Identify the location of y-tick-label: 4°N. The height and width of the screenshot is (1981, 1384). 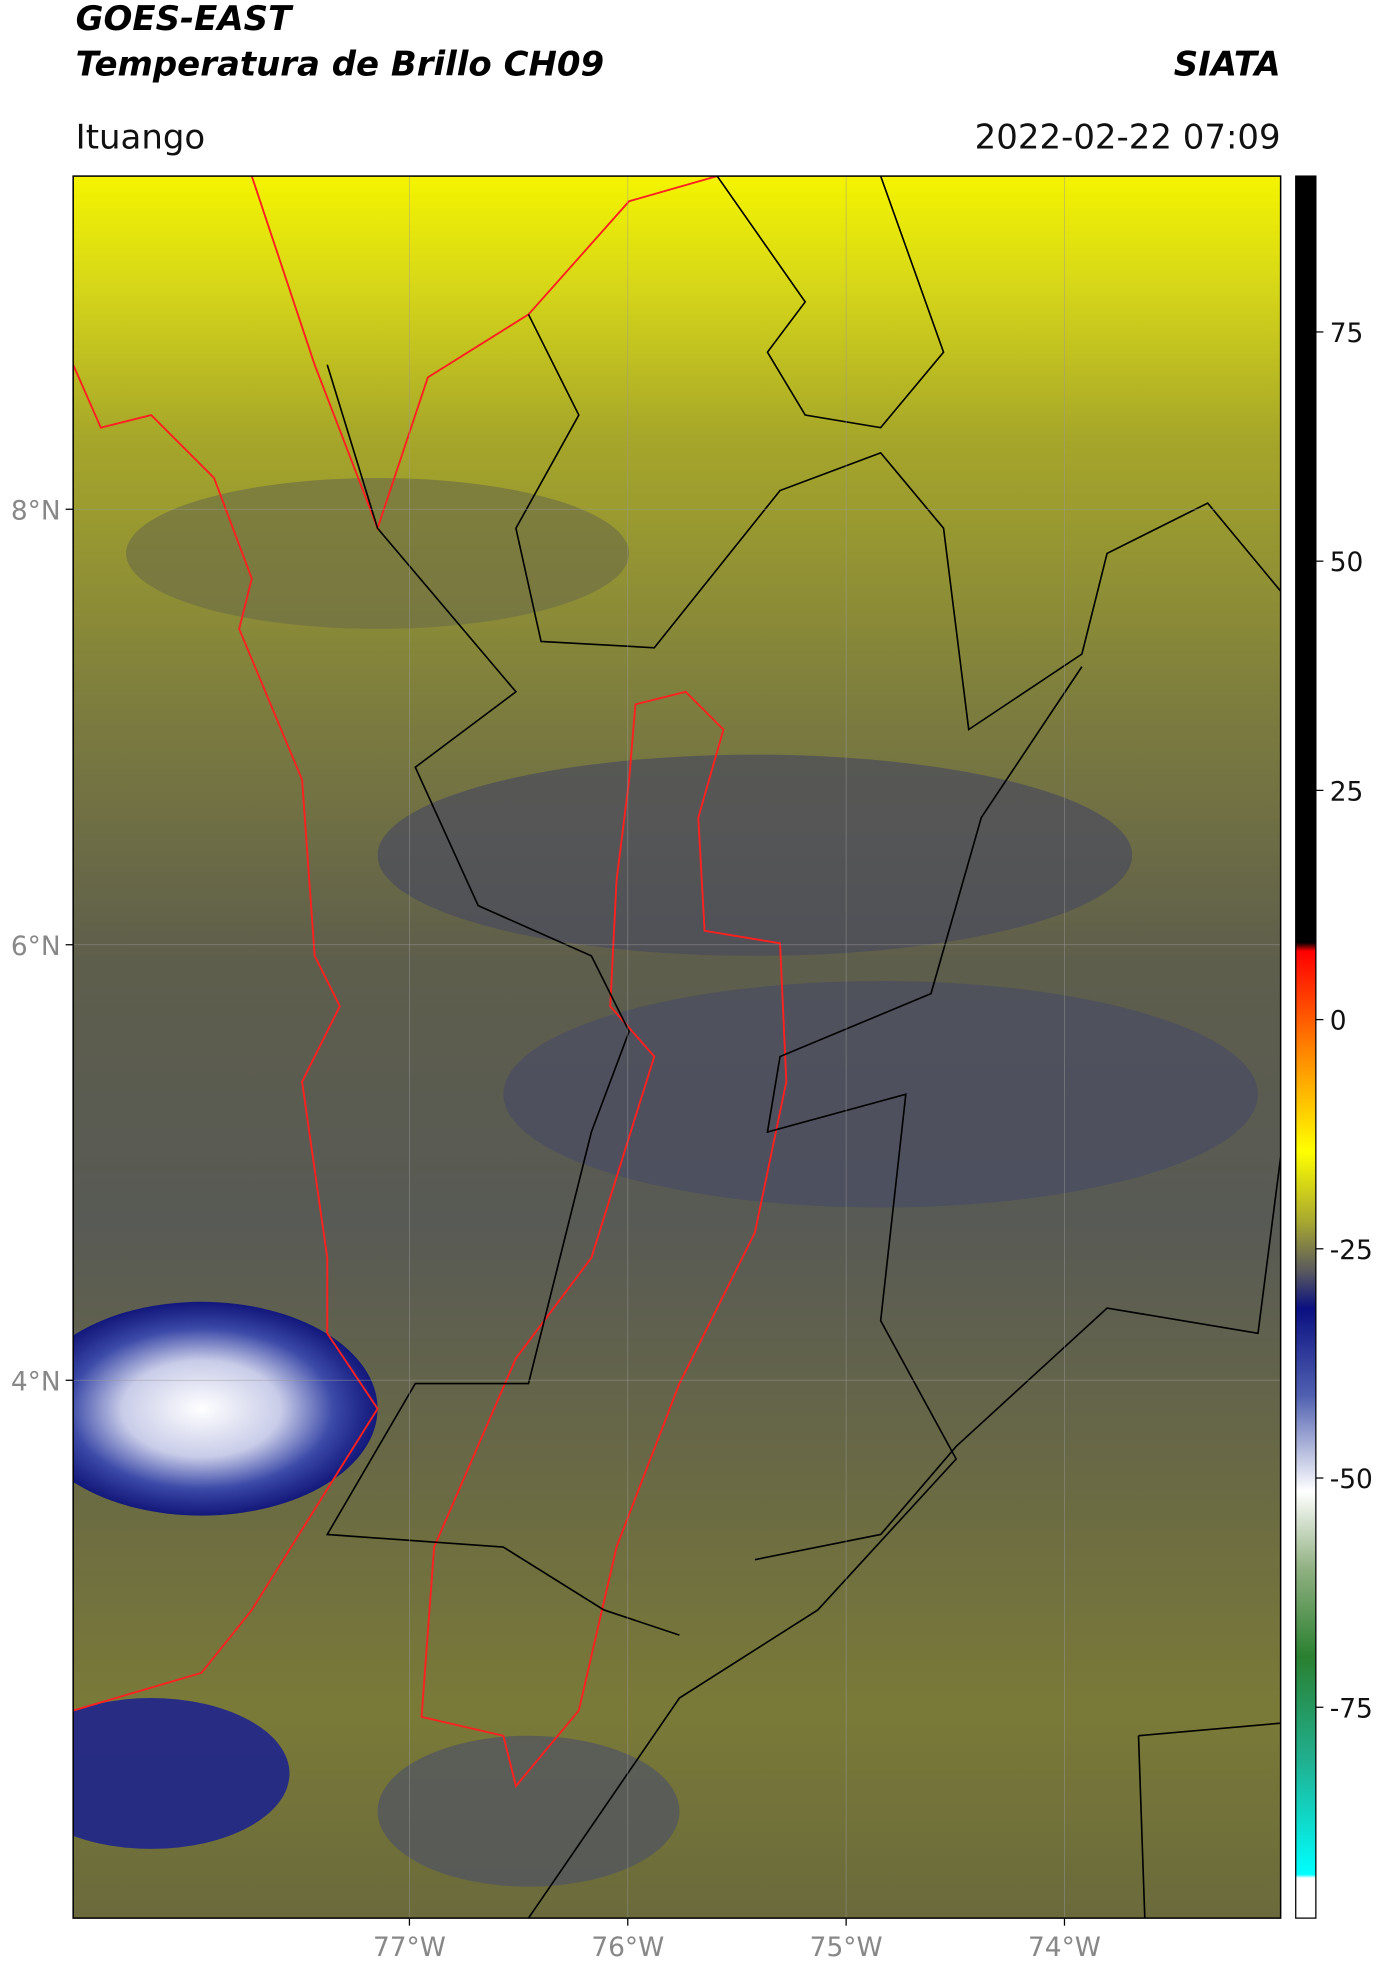
(36, 1381).